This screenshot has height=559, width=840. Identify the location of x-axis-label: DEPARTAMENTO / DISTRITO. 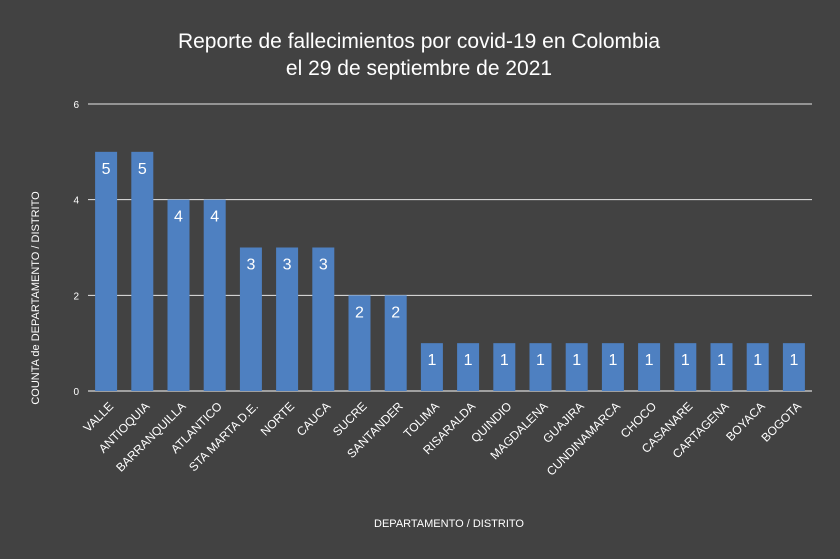
(449, 524).